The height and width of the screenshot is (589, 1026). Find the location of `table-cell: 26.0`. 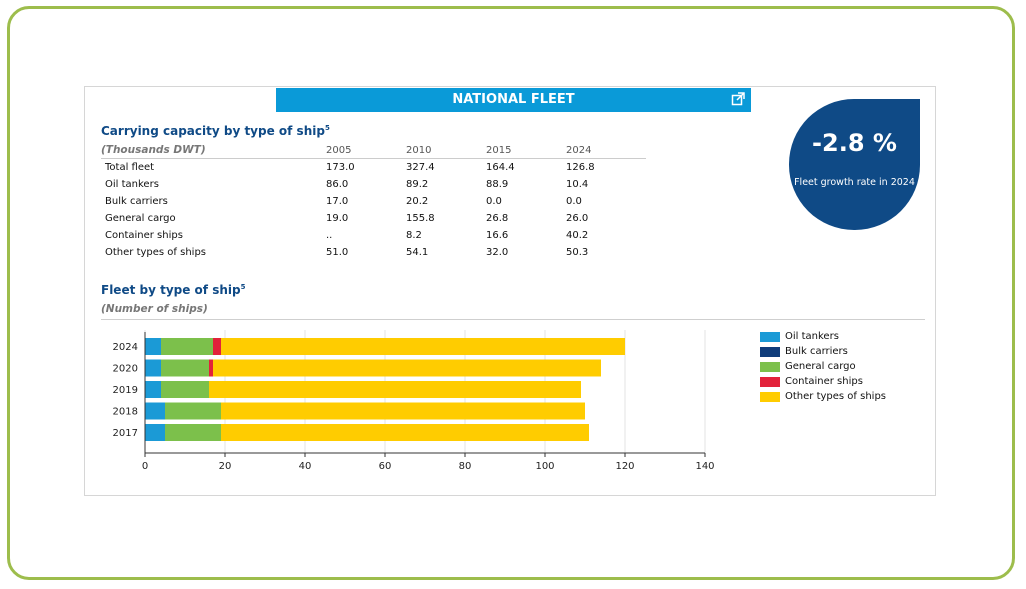

table-cell: 26.0 is located at coordinates (577, 218).